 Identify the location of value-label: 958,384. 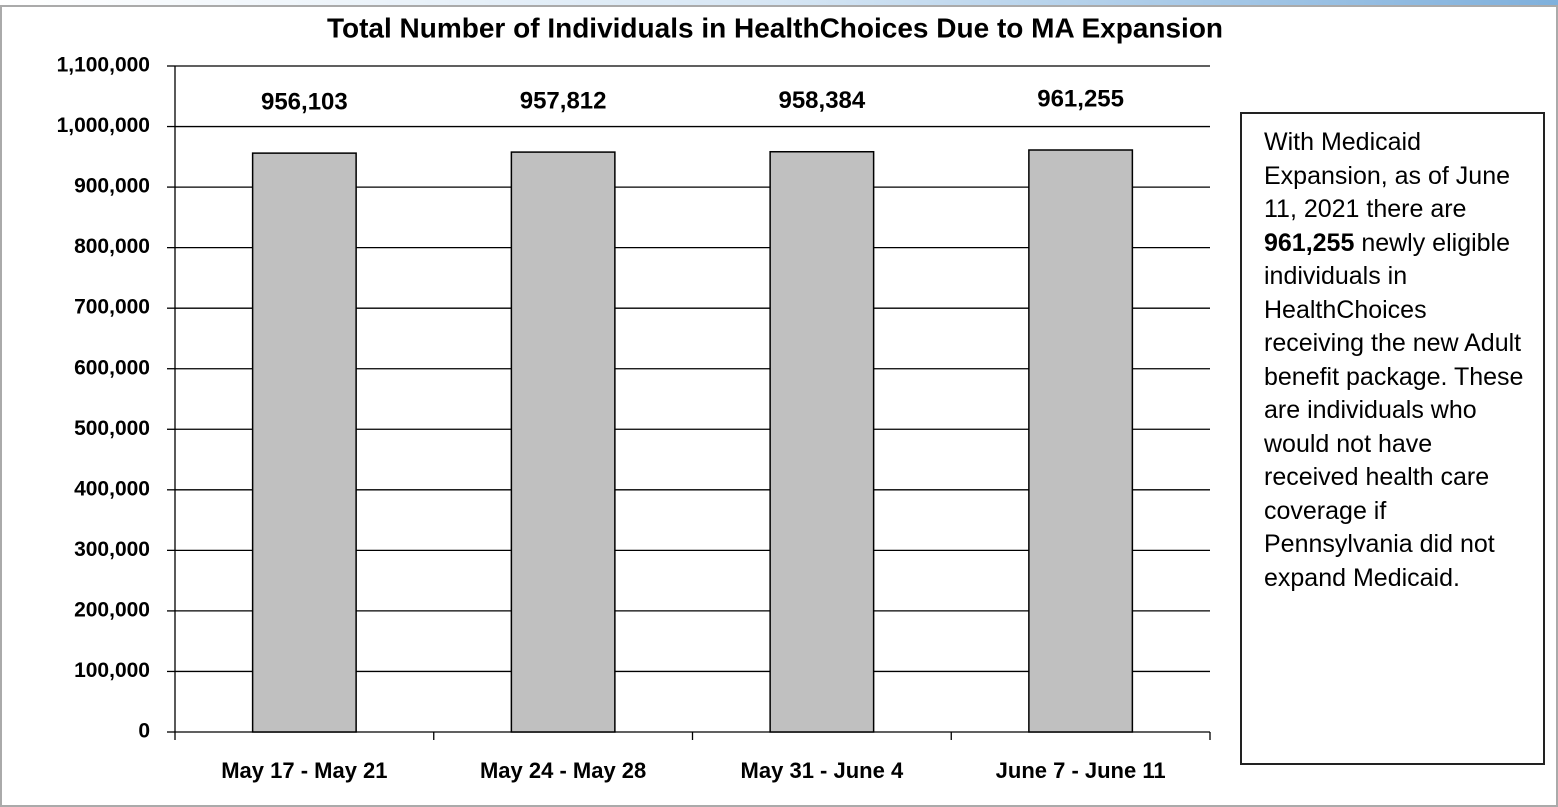
(821, 100).